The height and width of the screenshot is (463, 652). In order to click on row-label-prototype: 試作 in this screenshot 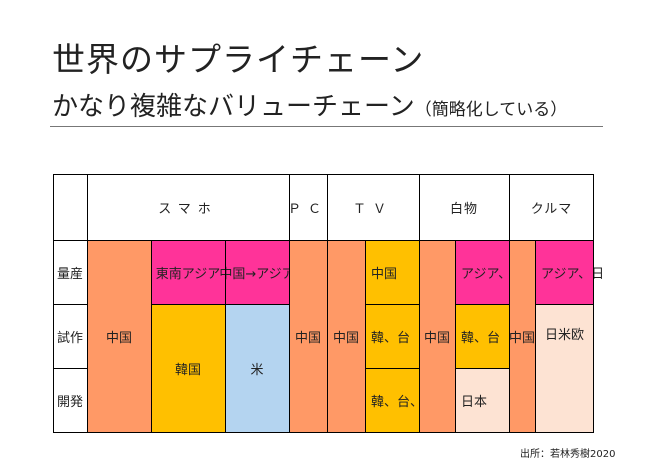, I will do `click(70, 338)`.